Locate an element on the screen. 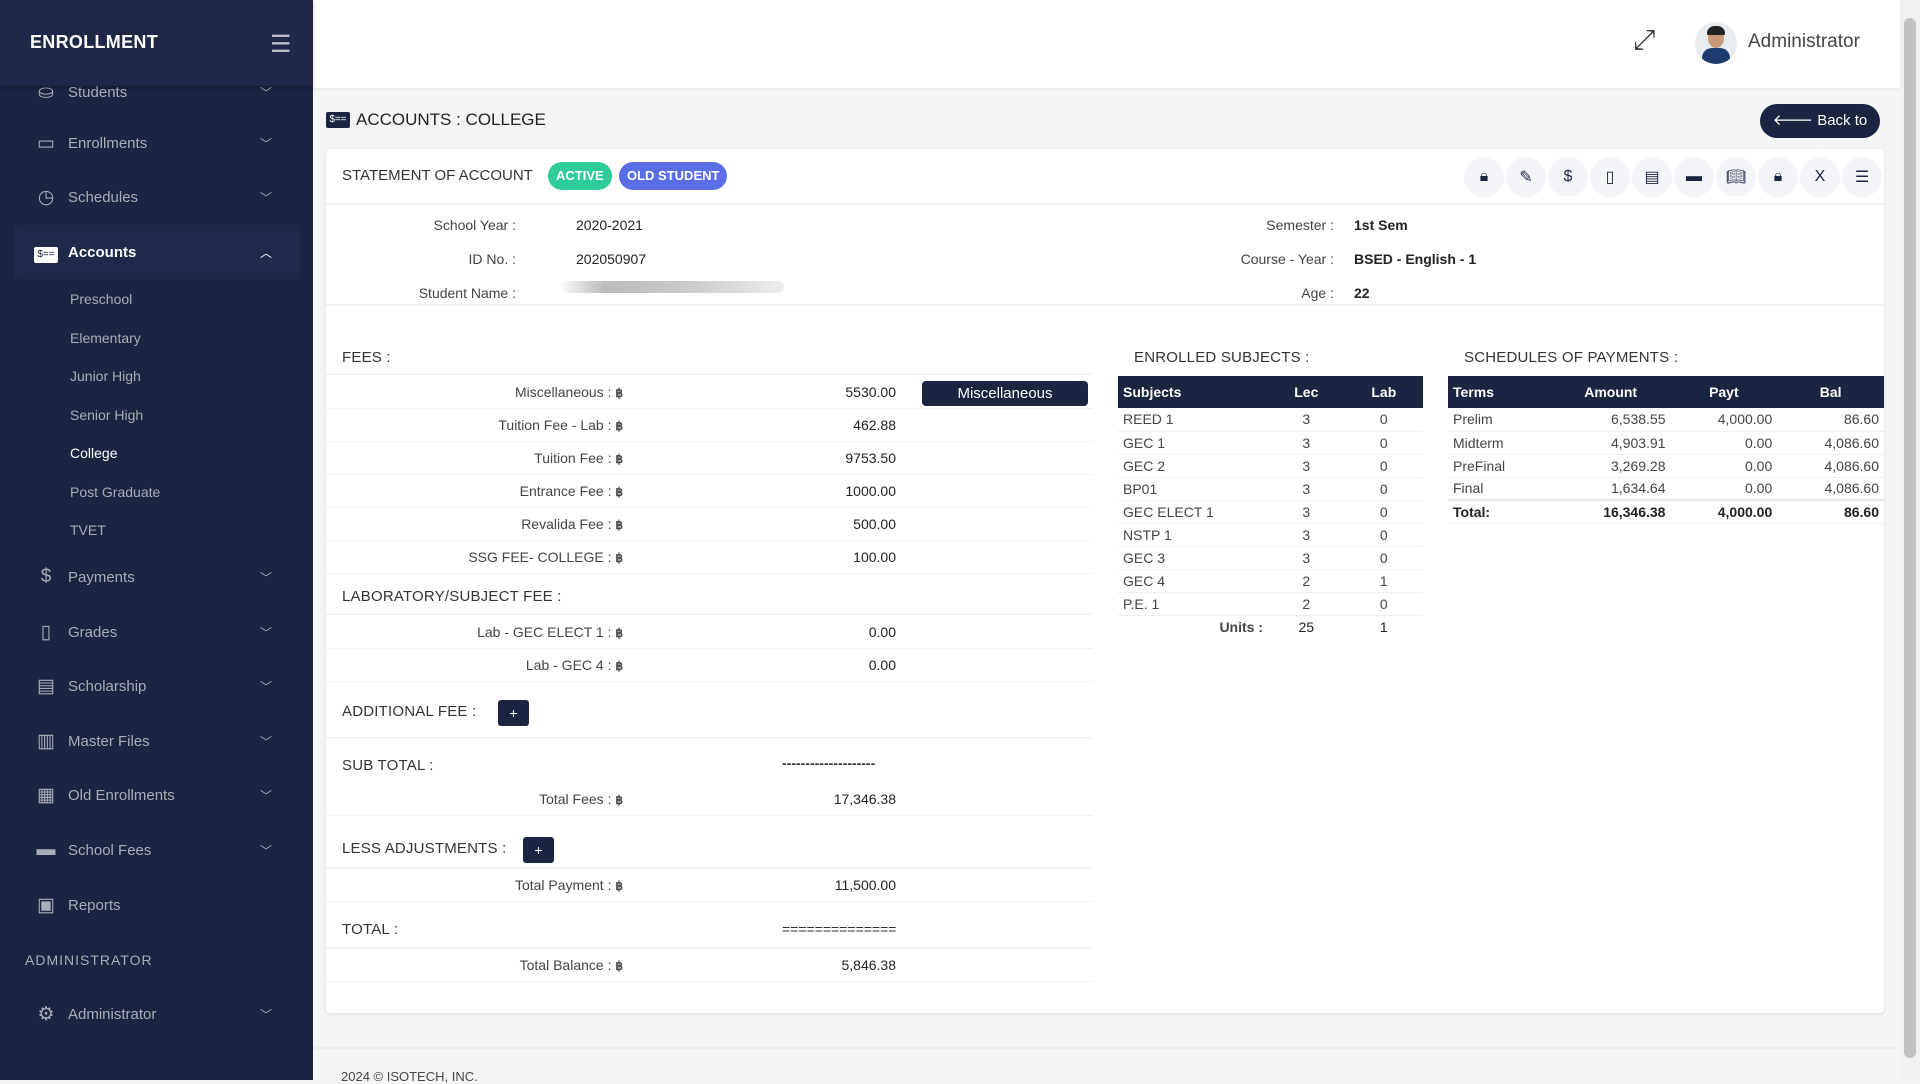 The image size is (1920, 1084). page-scrollbar is located at coordinates (1910, 540).